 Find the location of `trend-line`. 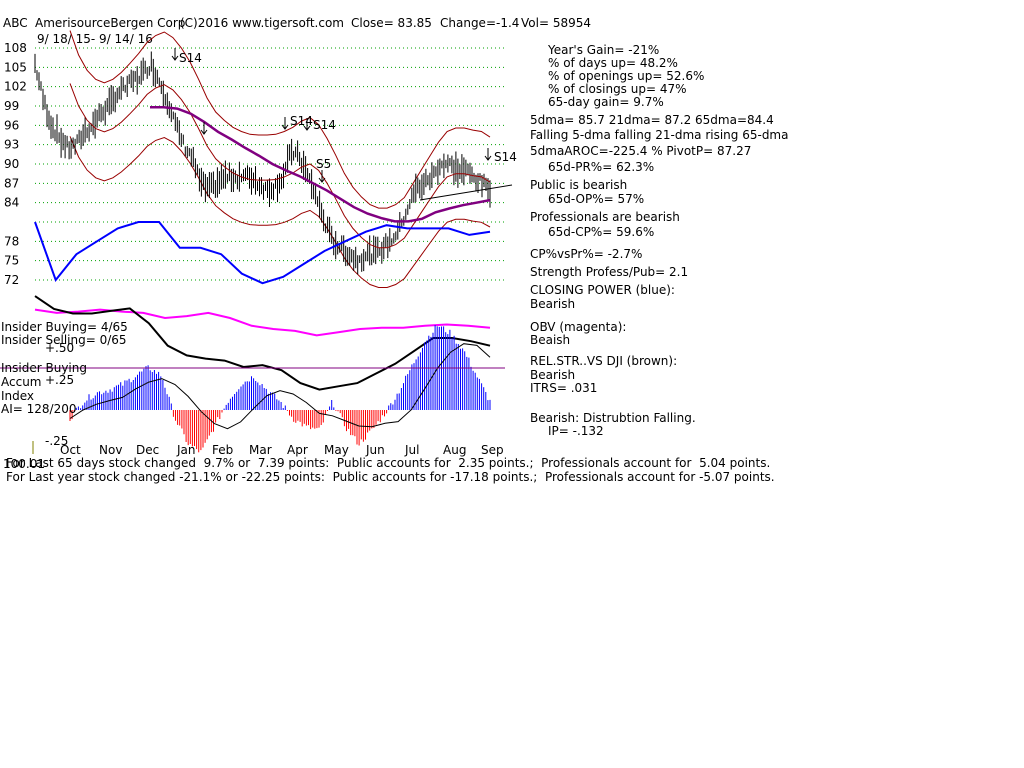

trend-line is located at coordinates (466, 192).